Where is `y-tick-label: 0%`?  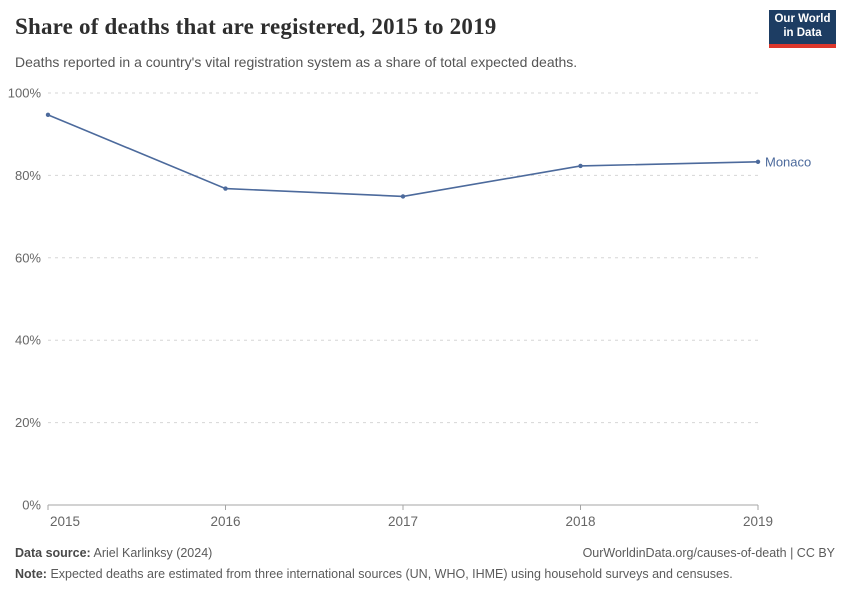 y-tick-label: 0% is located at coordinates (31, 505).